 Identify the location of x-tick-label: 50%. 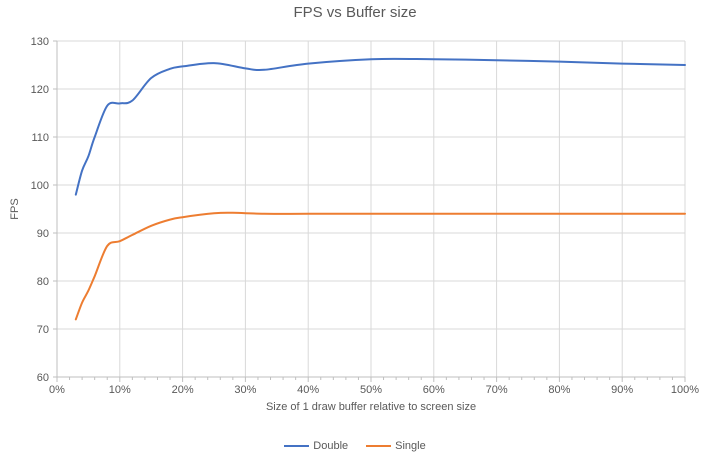
(371, 390).